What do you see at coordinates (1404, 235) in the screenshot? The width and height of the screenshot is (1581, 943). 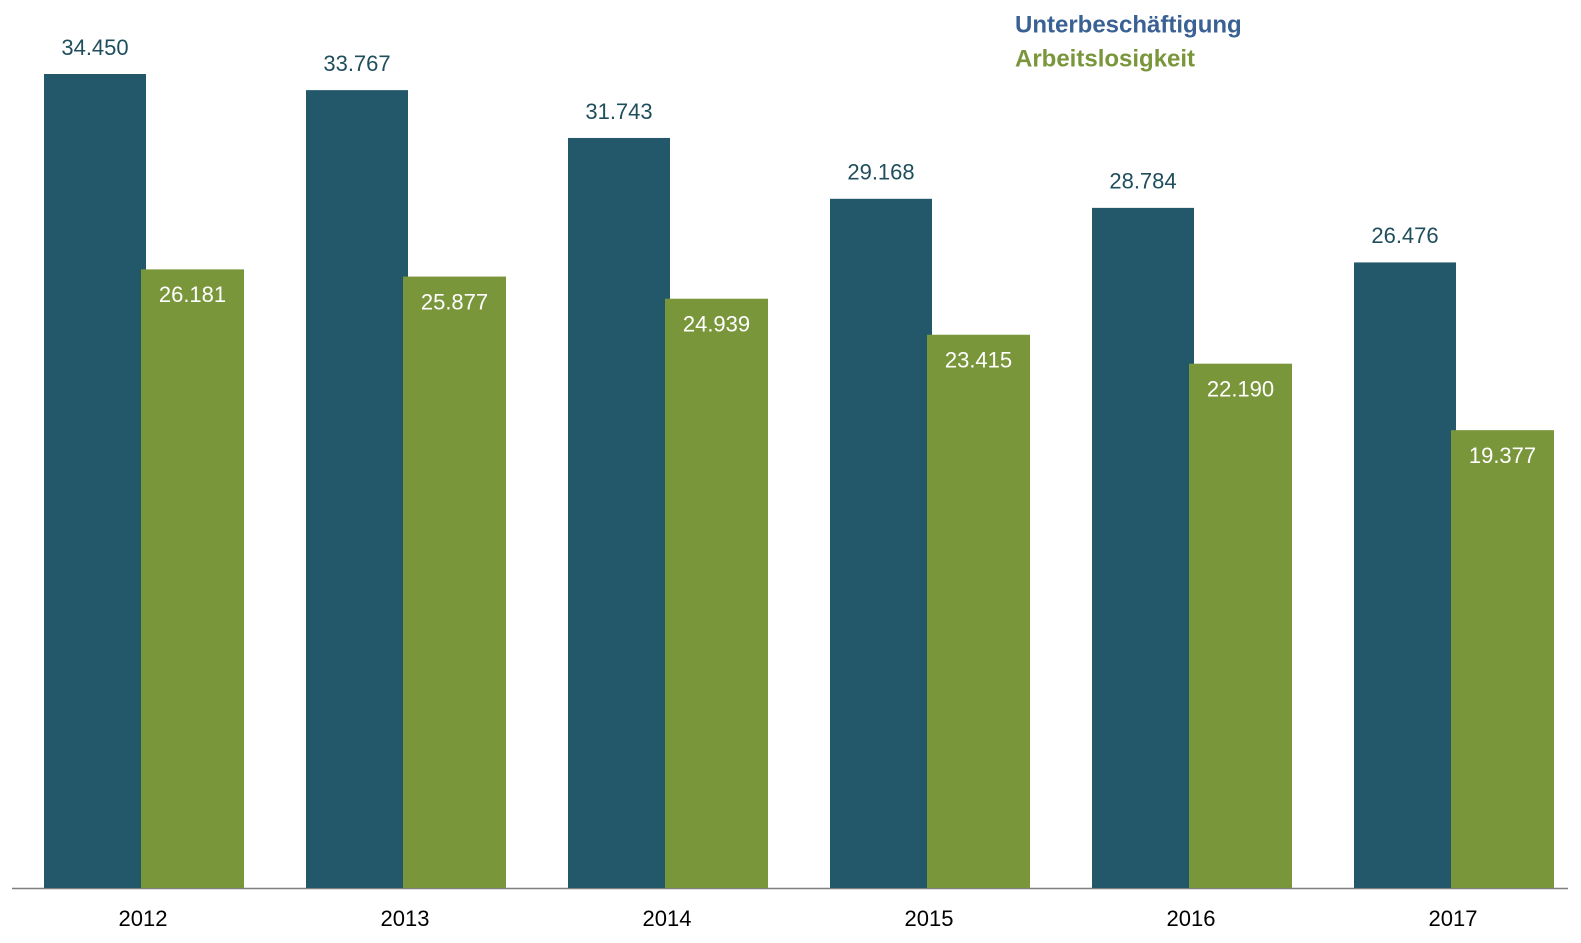 I see `value-label: 26.476` at bounding box center [1404, 235].